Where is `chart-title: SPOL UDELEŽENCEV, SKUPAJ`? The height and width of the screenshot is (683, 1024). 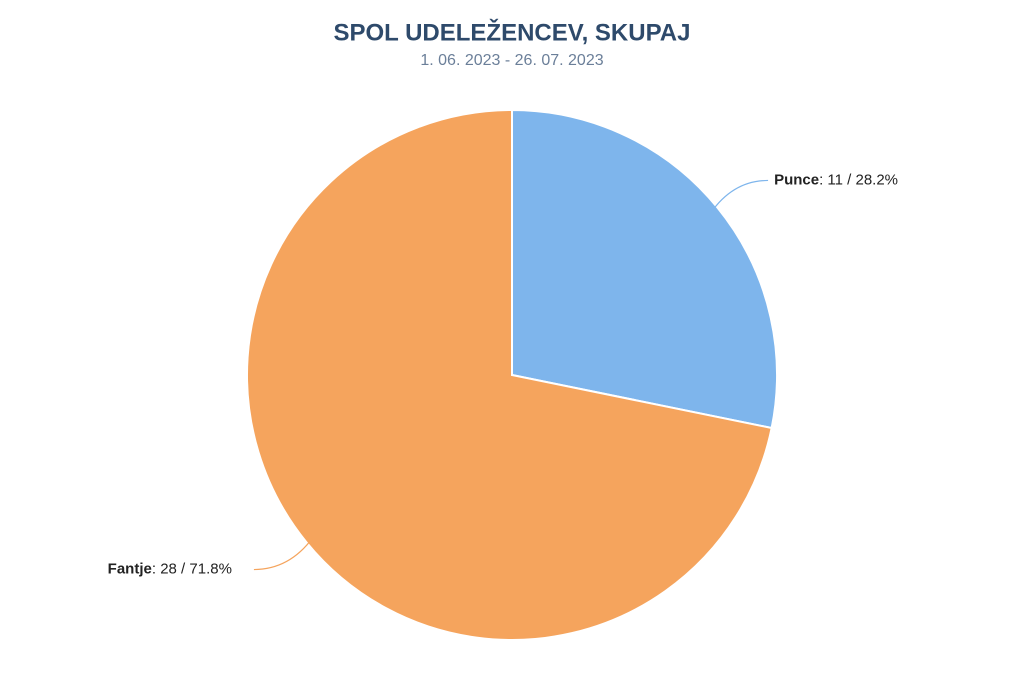 chart-title: SPOL UDELEŽENCEV, SKUPAJ is located at coordinates (512, 32).